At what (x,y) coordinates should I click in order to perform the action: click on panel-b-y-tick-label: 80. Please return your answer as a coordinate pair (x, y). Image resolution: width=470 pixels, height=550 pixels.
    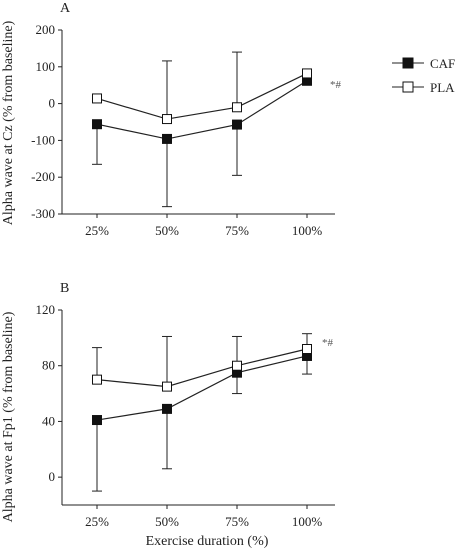
    Looking at the image, I should click on (48, 365).